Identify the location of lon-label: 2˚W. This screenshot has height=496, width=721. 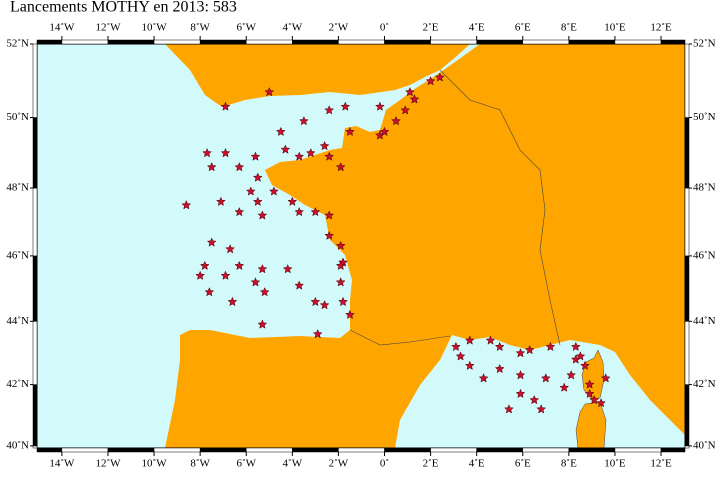
(339, 464).